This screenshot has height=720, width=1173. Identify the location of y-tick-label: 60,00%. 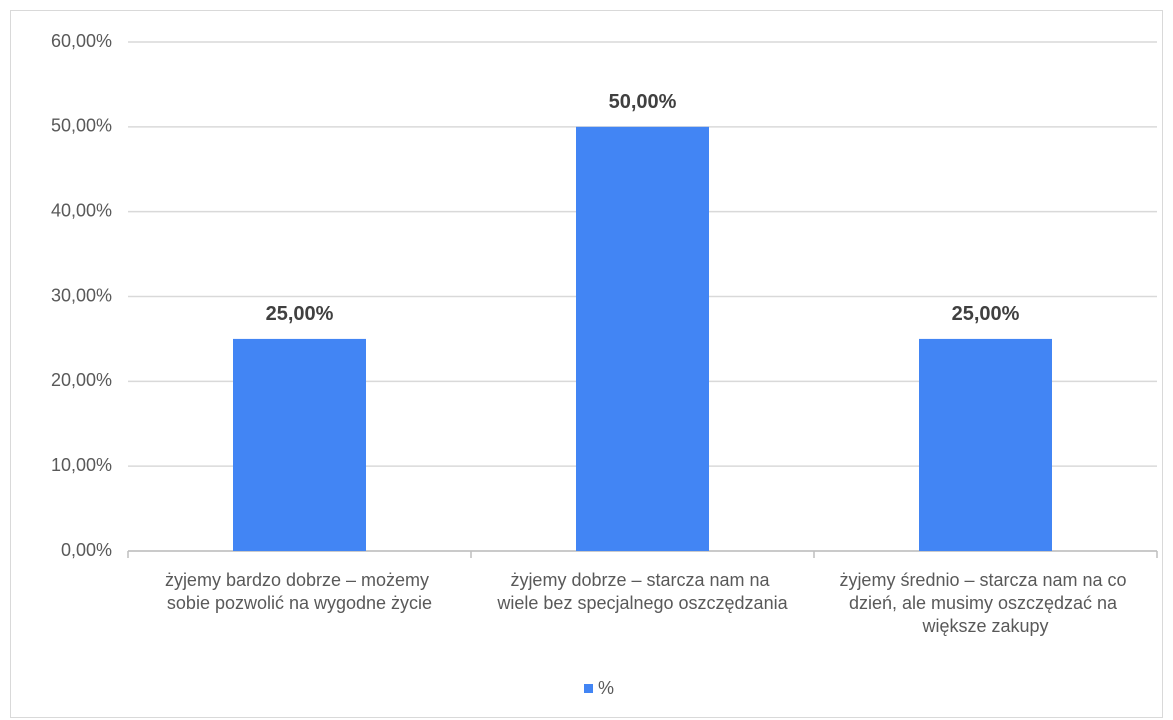
(81, 41).